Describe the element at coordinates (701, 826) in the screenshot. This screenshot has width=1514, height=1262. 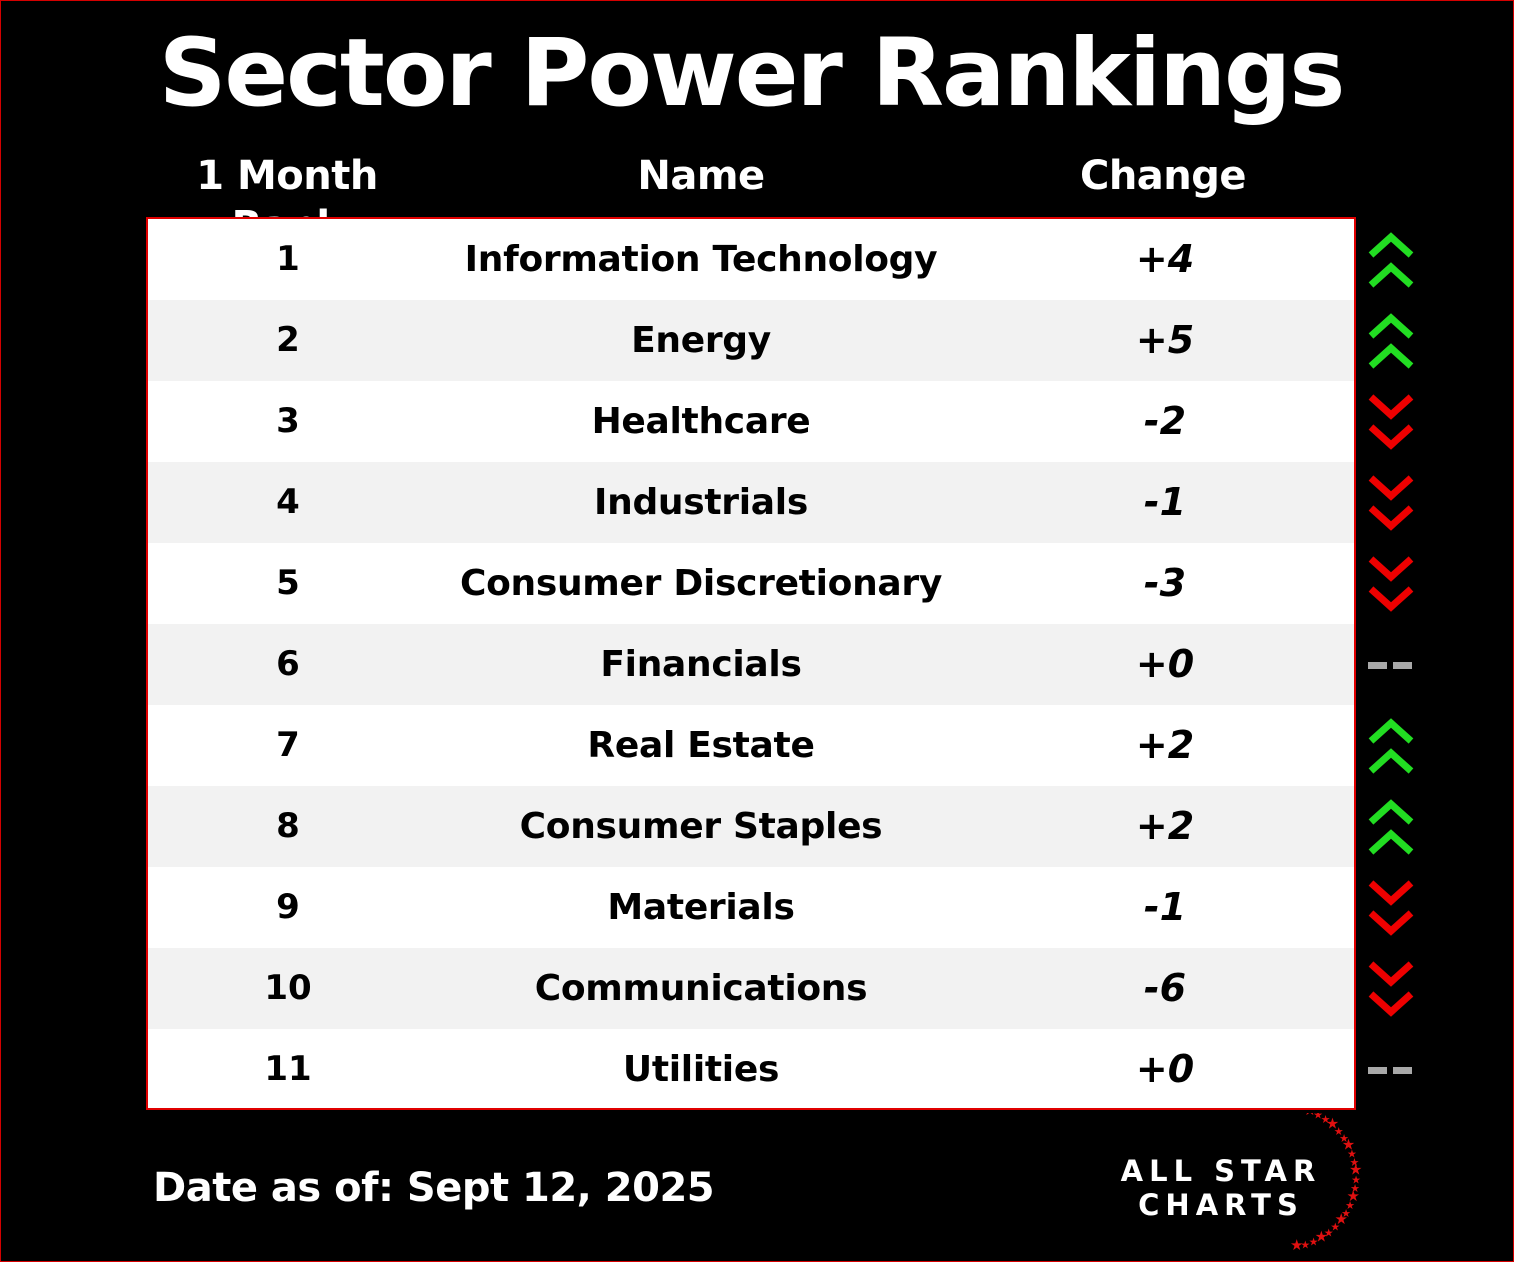
I see `sector-name-cell: Consumer Staples` at that location.